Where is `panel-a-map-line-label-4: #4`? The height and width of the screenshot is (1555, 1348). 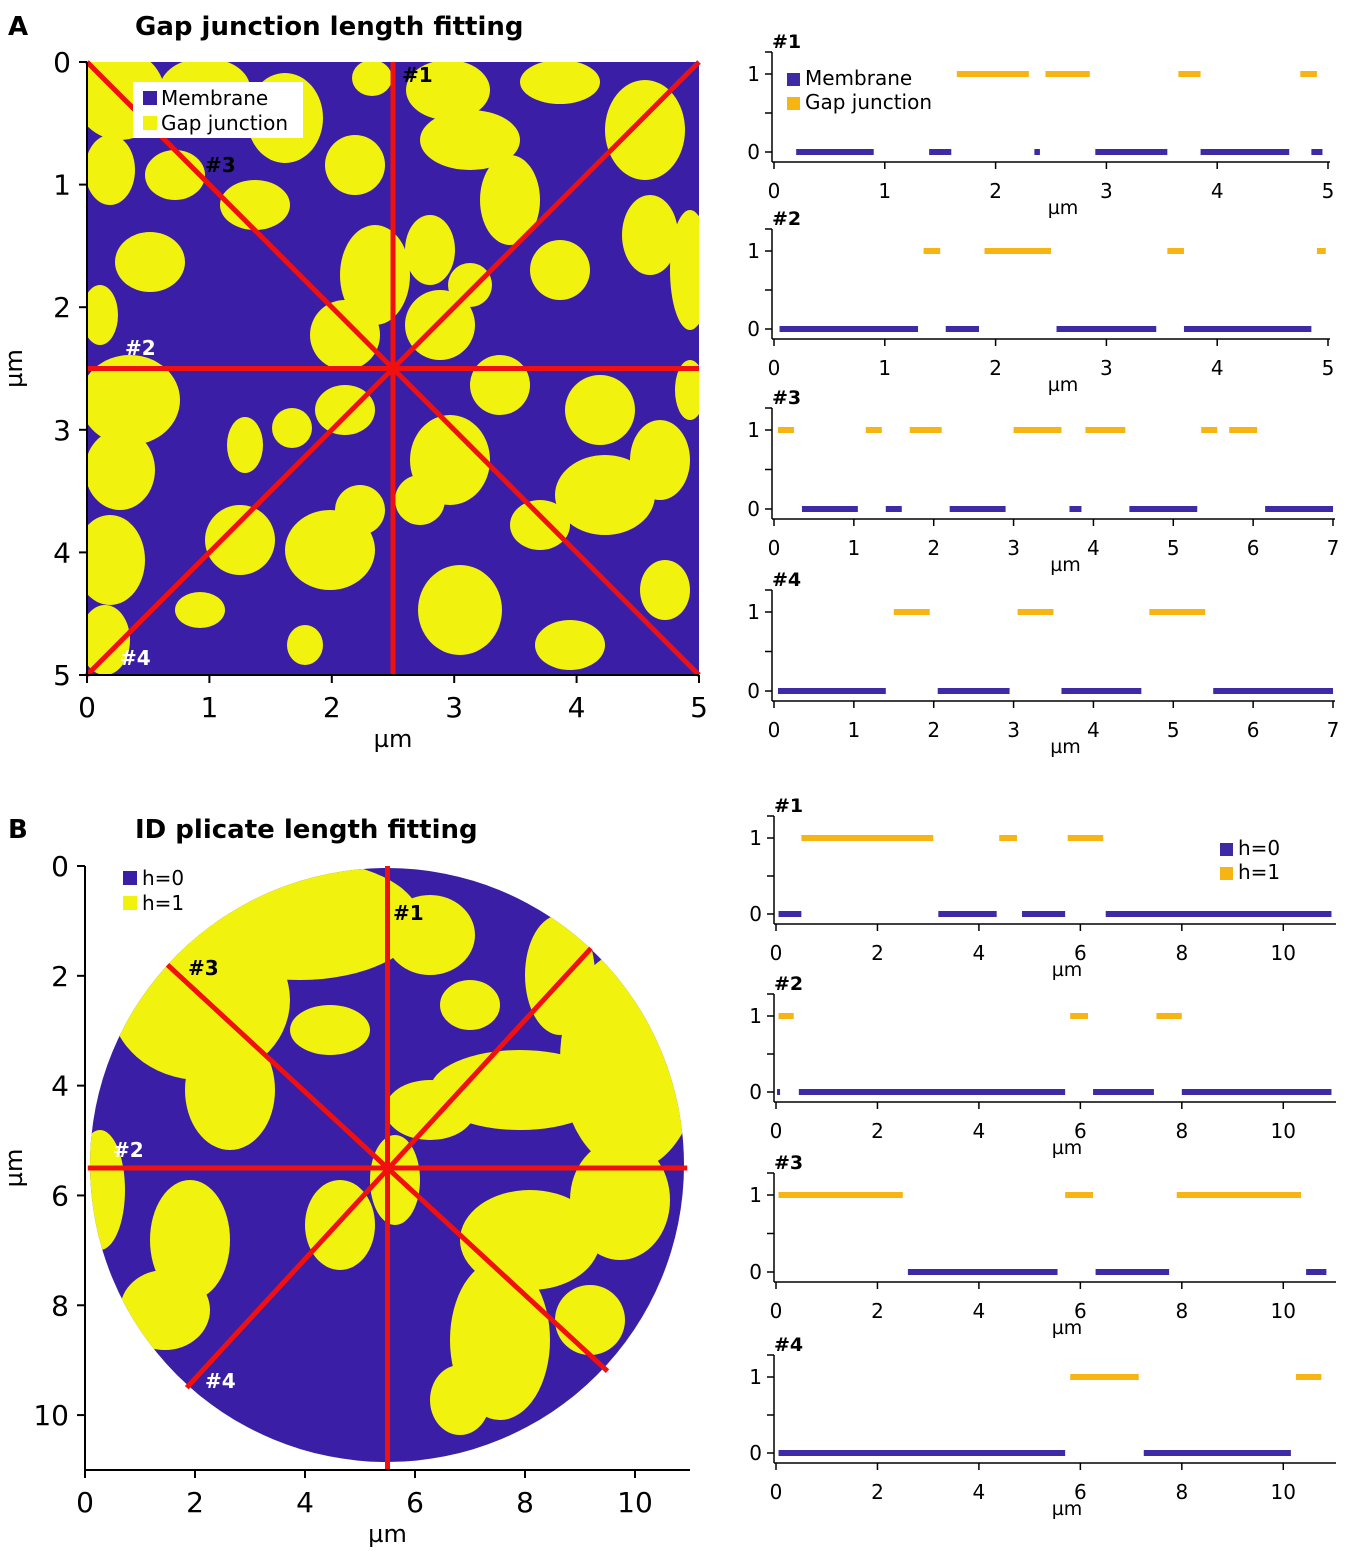 panel-a-map-line-label-4: #4 is located at coordinates (135, 658).